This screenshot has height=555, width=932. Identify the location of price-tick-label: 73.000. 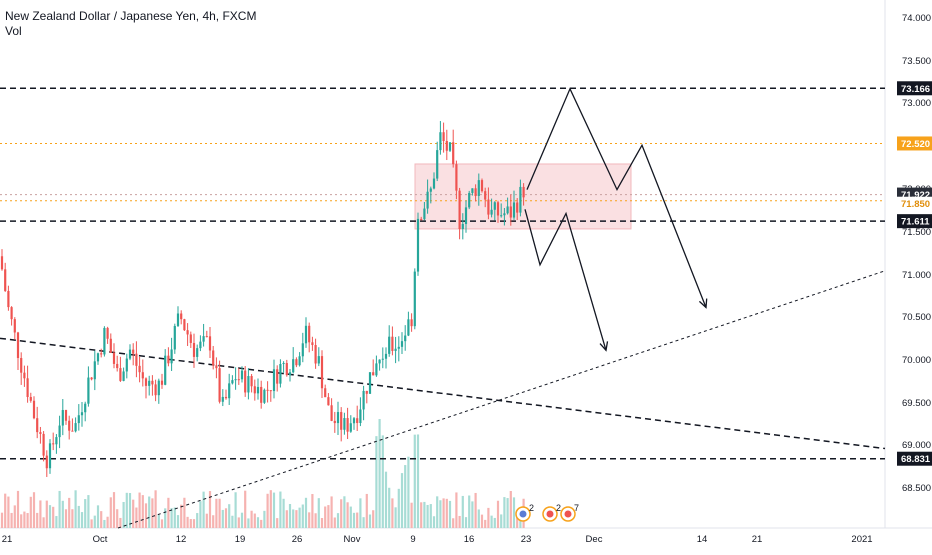
(916, 103).